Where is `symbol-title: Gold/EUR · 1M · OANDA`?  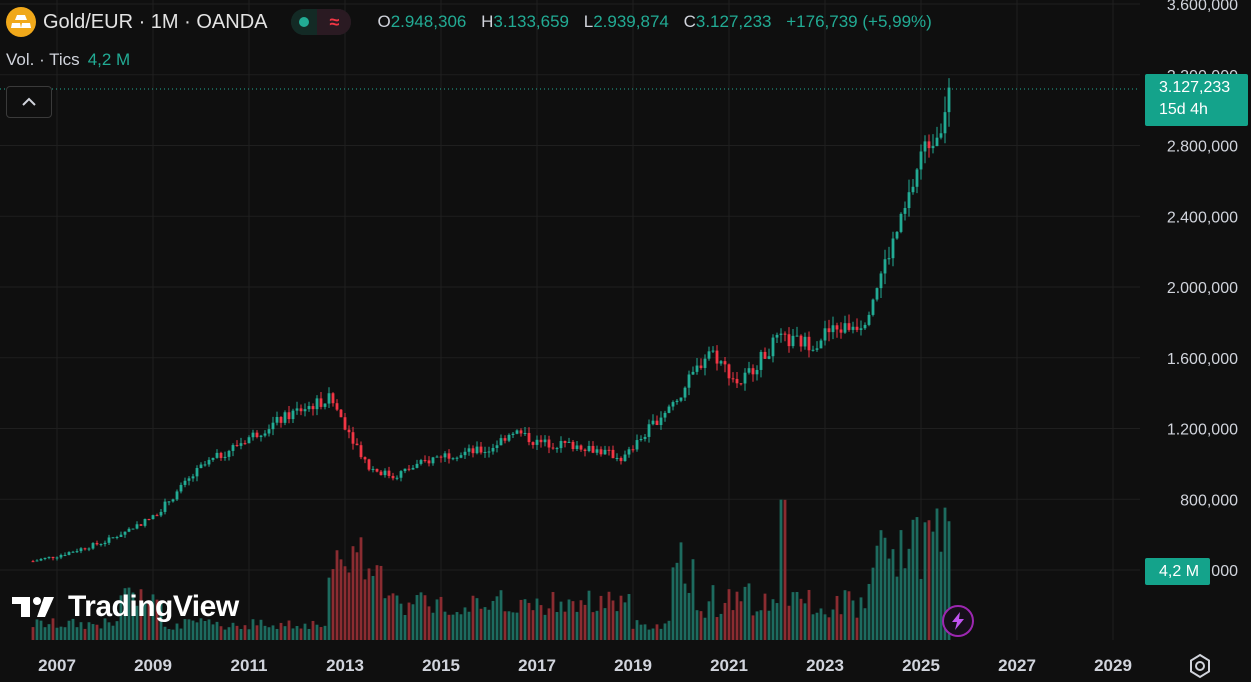 symbol-title: Gold/EUR · 1M · OANDA is located at coordinates (155, 21).